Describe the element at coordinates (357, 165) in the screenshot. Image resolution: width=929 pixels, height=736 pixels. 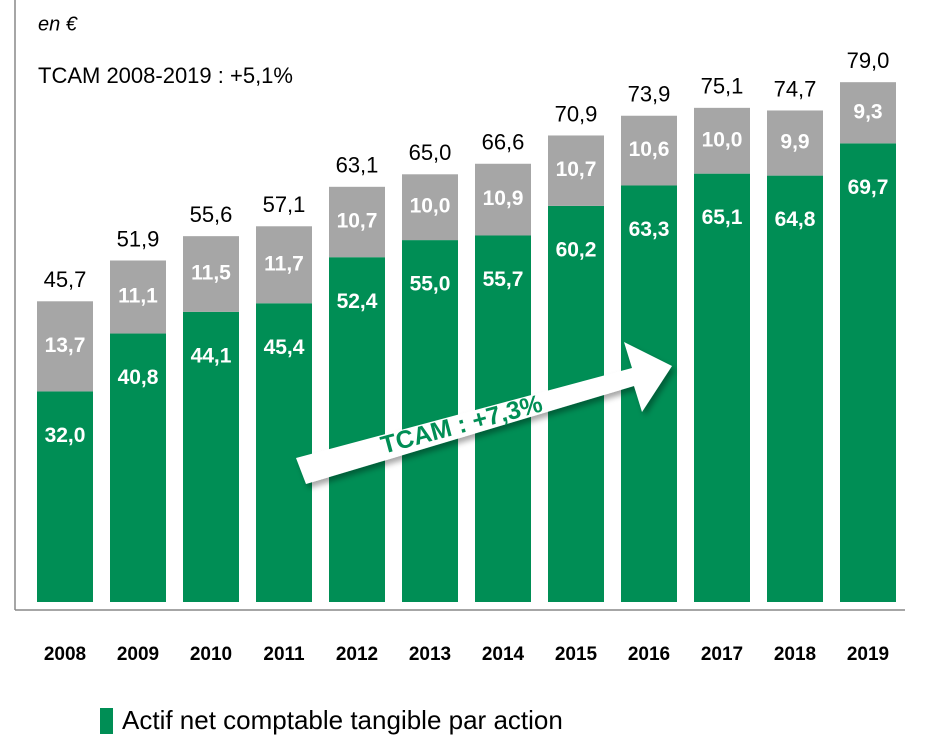
I see `total-label: 63,1` at that location.